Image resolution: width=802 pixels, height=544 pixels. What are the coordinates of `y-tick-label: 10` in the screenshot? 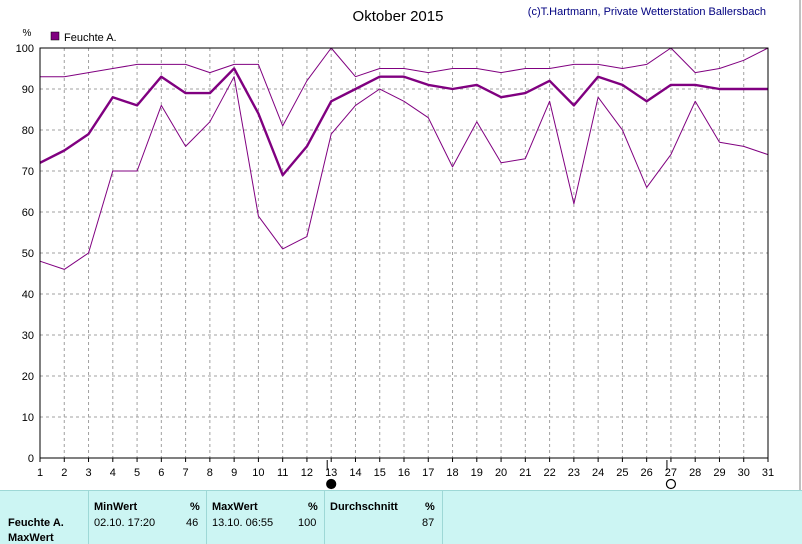 It's located at (28, 418).